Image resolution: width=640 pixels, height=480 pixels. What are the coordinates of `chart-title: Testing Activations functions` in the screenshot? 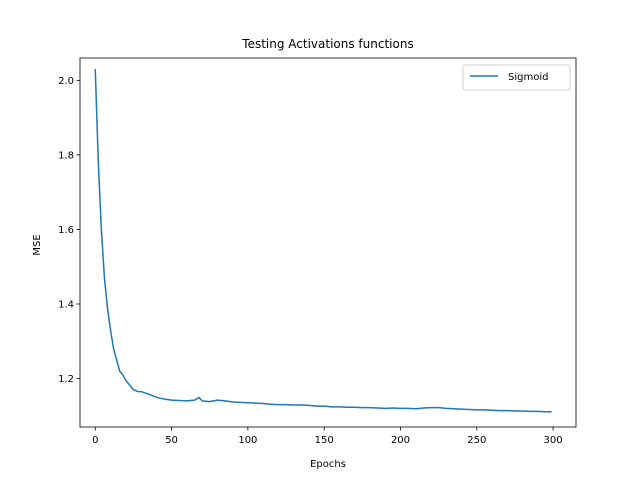 It's located at (327, 44).